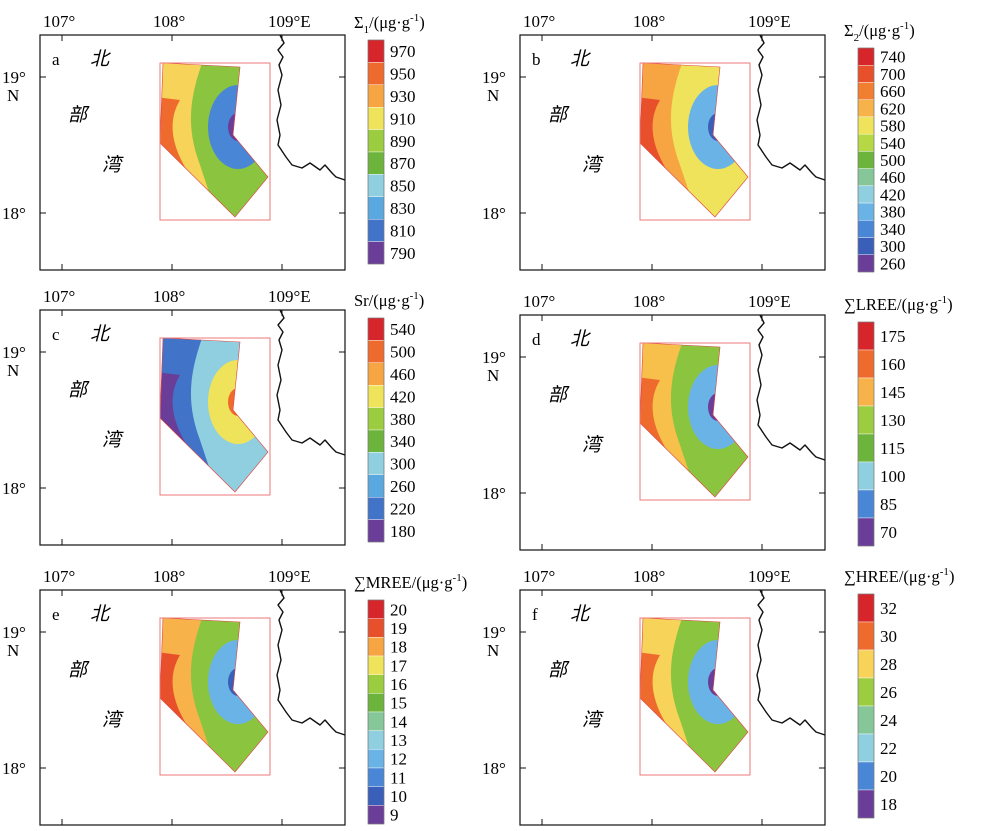 This screenshot has height=831, width=1000. What do you see at coordinates (398, 609) in the screenshot?
I see `legend-value: 20` at bounding box center [398, 609].